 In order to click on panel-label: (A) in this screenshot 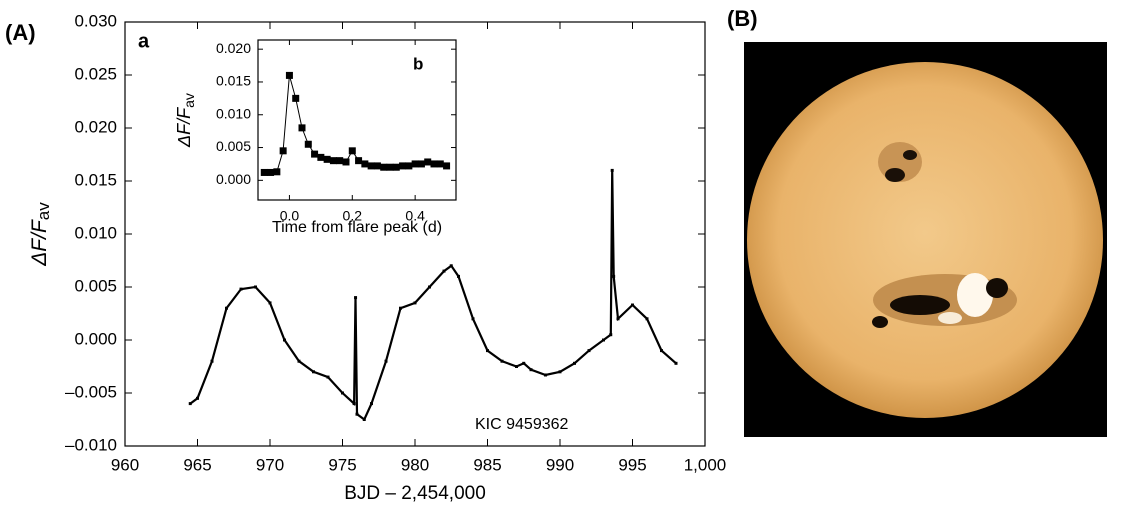, I will do `click(20, 32)`.